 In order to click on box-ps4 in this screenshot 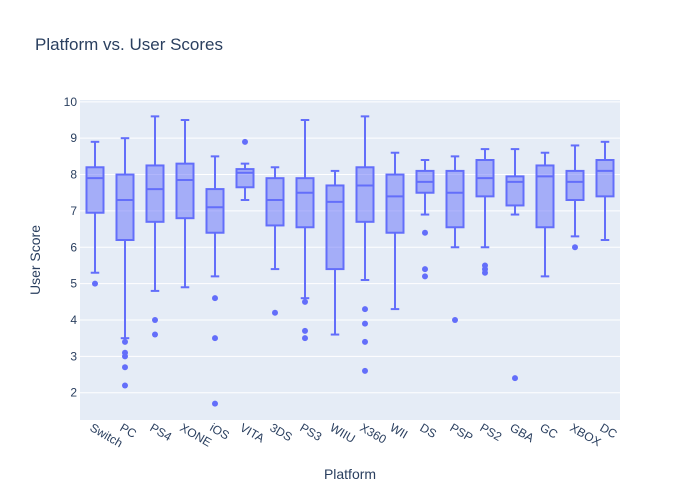, I will do `click(155, 226)`.